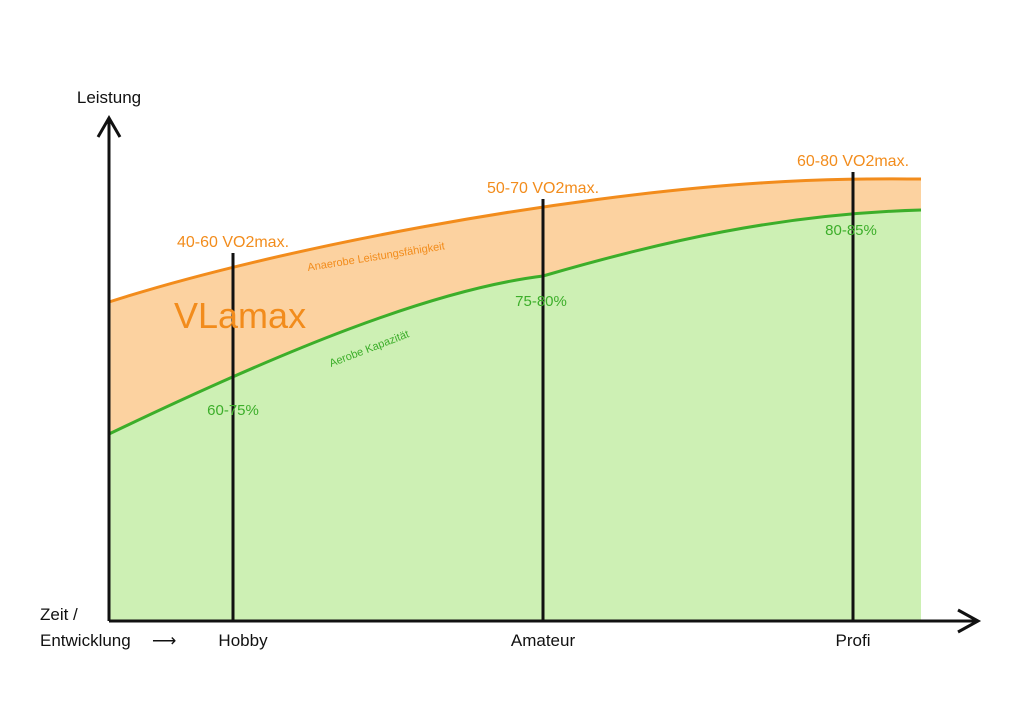  What do you see at coordinates (85, 640) in the screenshot?
I see `x-axis-label-line2: Entwicklung` at bounding box center [85, 640].